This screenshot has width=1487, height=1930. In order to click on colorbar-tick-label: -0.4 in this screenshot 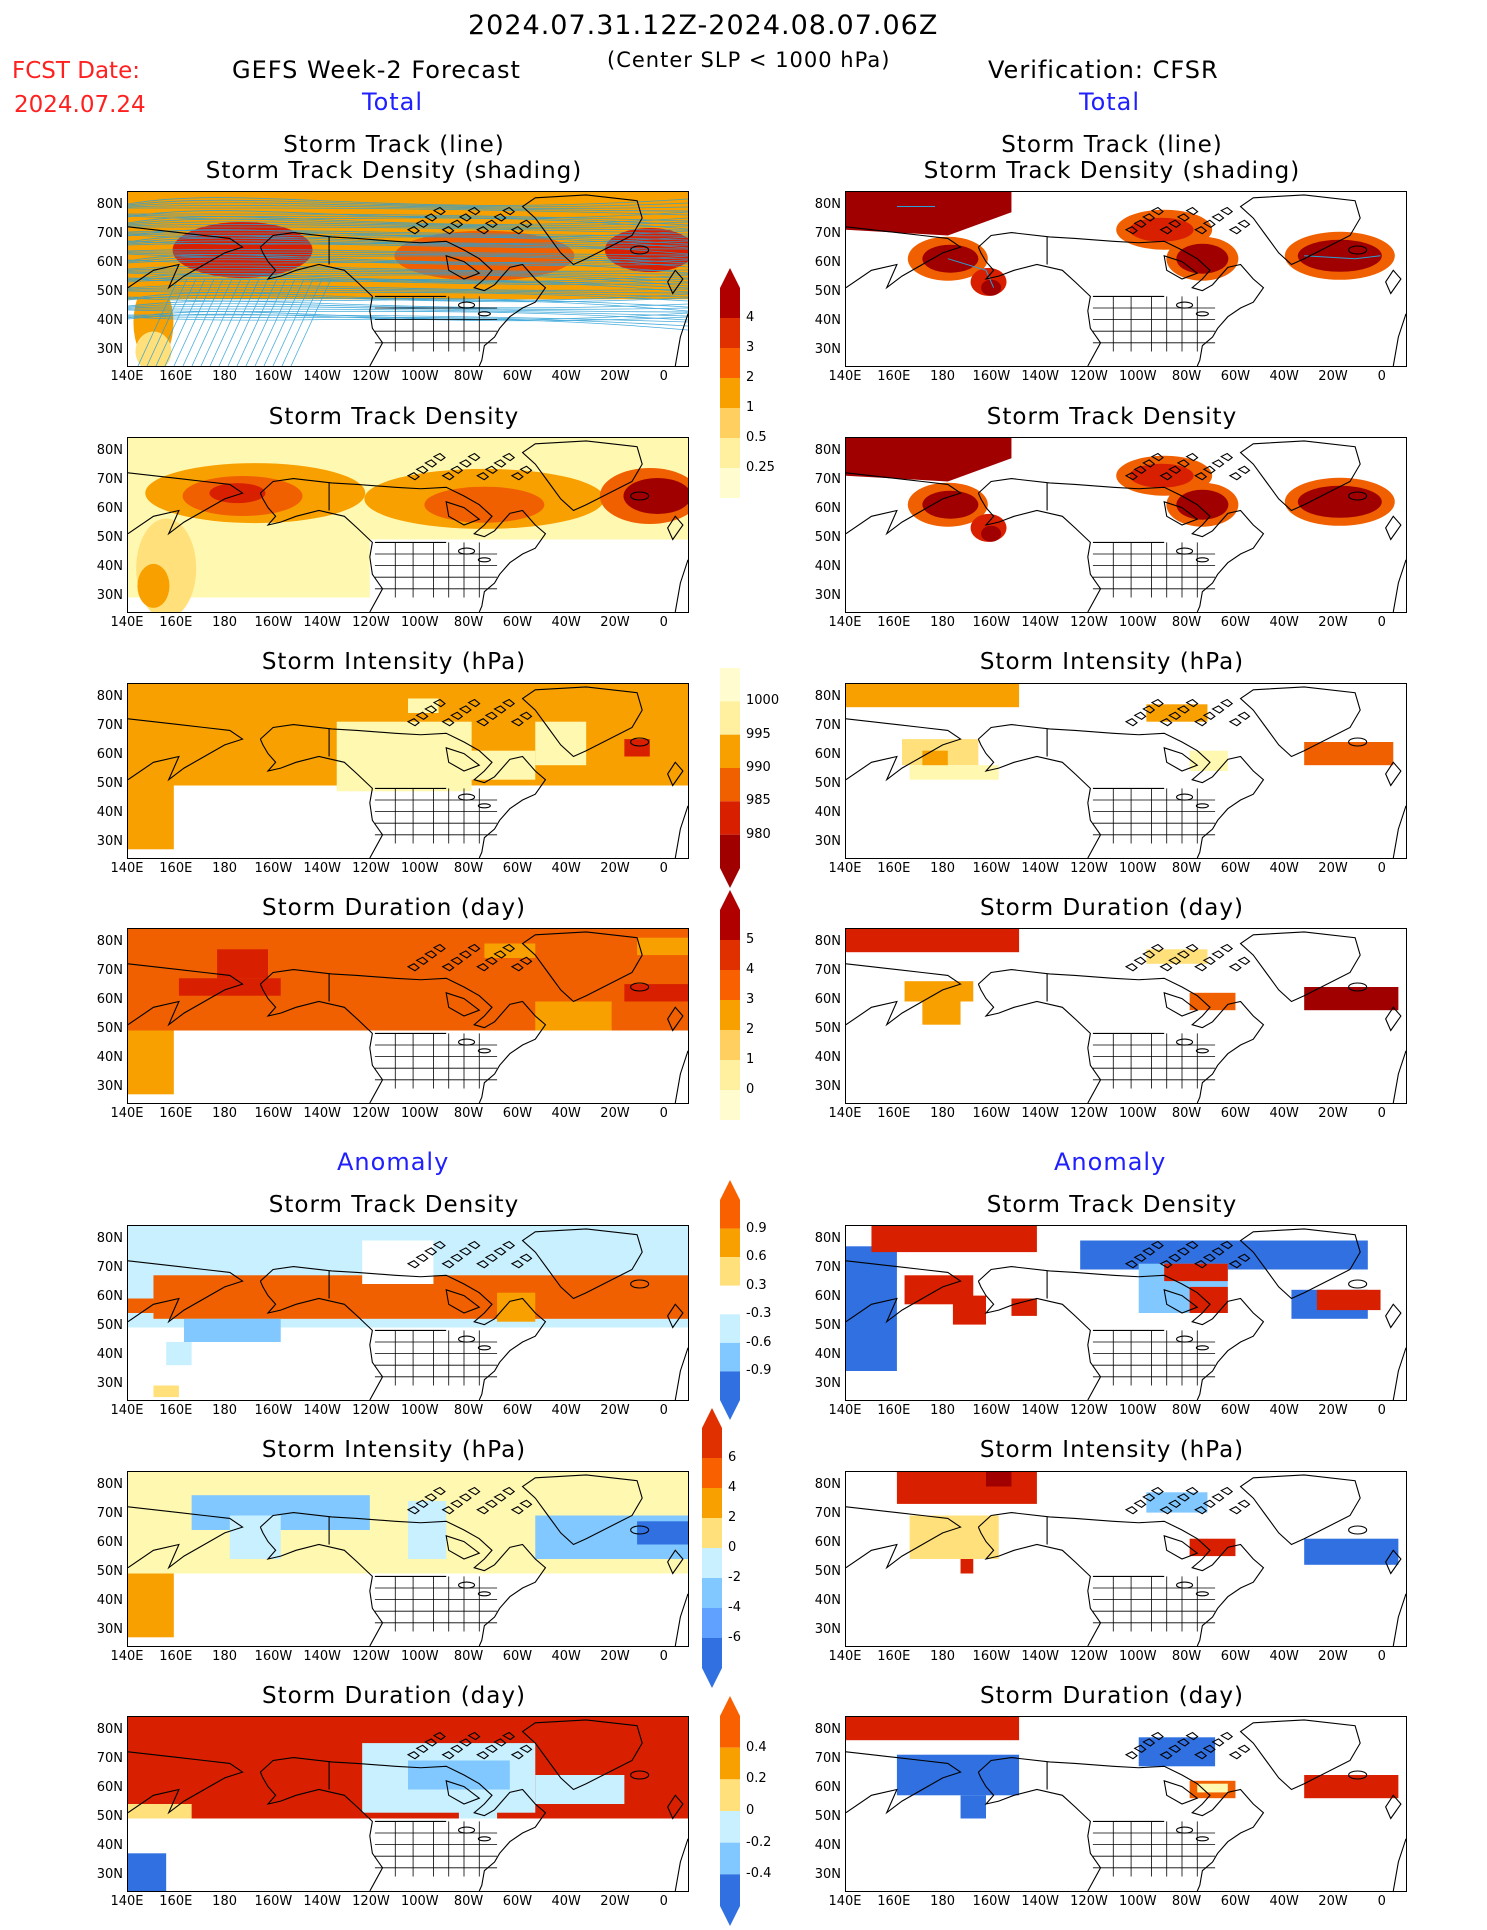, I will do `click(759, 1874)`.